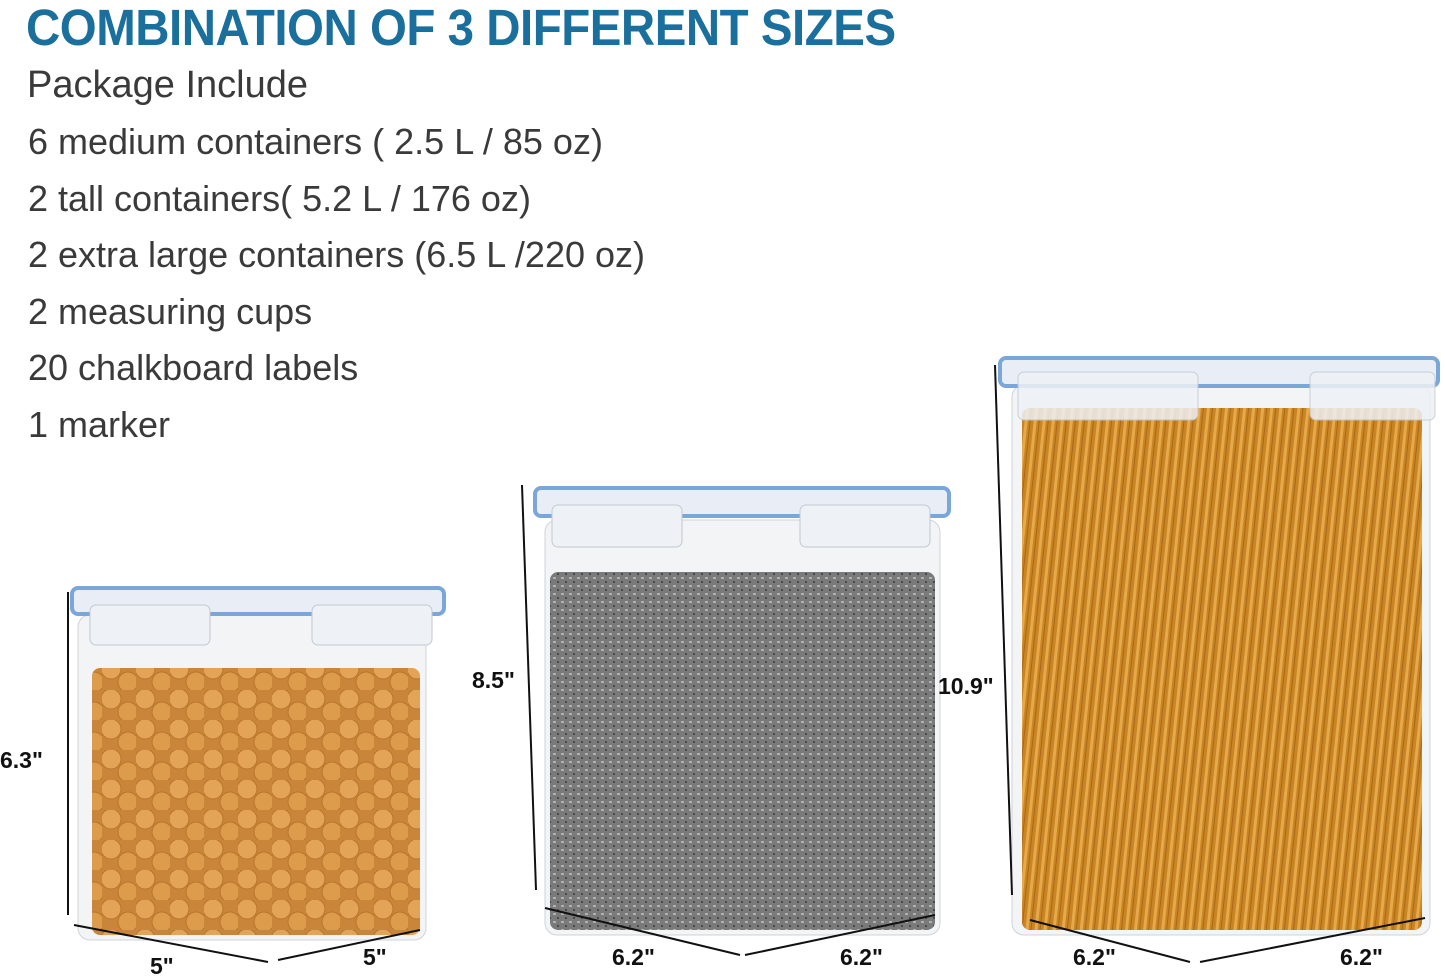 This screenshot has width=1445, height=978. What do you see at coordinates (337, 254) in the screenshot?
I see `list-item: 2 extra large containers (6.5 L /220 oz)` at bounding box center [337, 254].